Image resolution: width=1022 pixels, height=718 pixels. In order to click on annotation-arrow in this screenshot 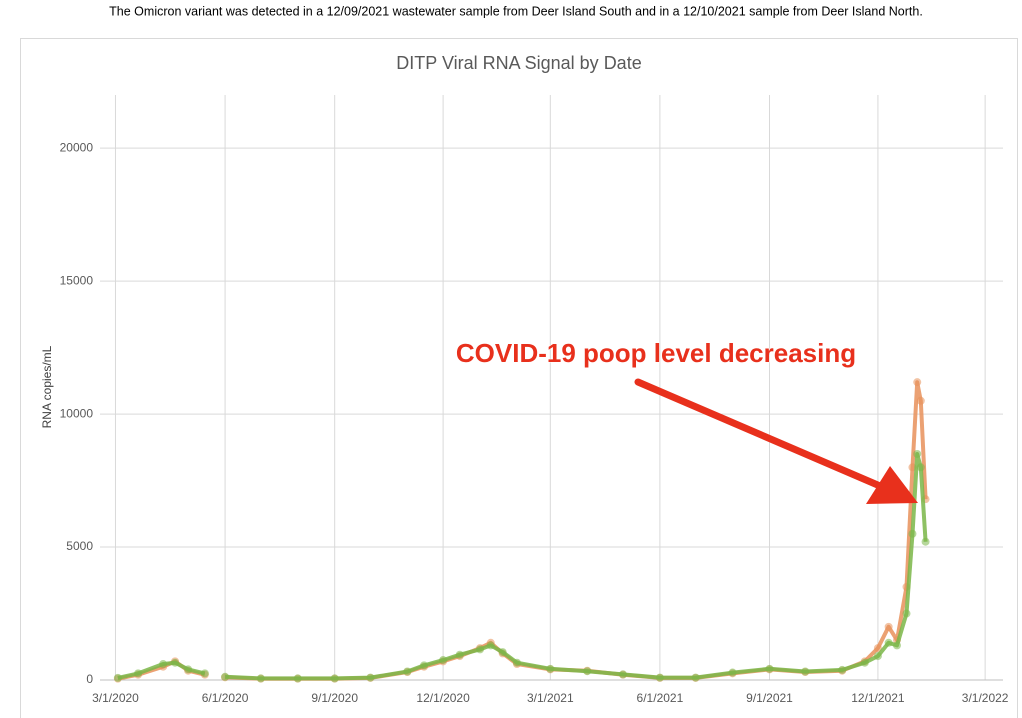, I will do `click(776, 441)`.